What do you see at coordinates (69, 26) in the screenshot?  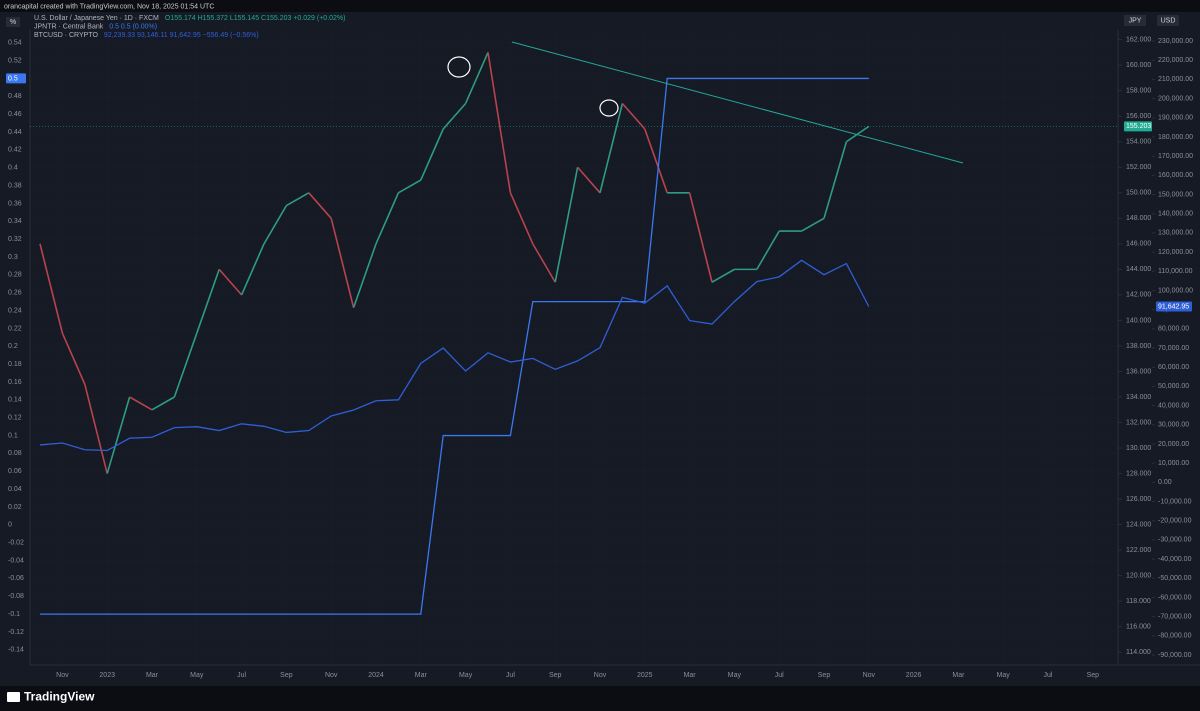 I see `legend-name: JPNTR · Central Bank` at bounding box center [69, 26].